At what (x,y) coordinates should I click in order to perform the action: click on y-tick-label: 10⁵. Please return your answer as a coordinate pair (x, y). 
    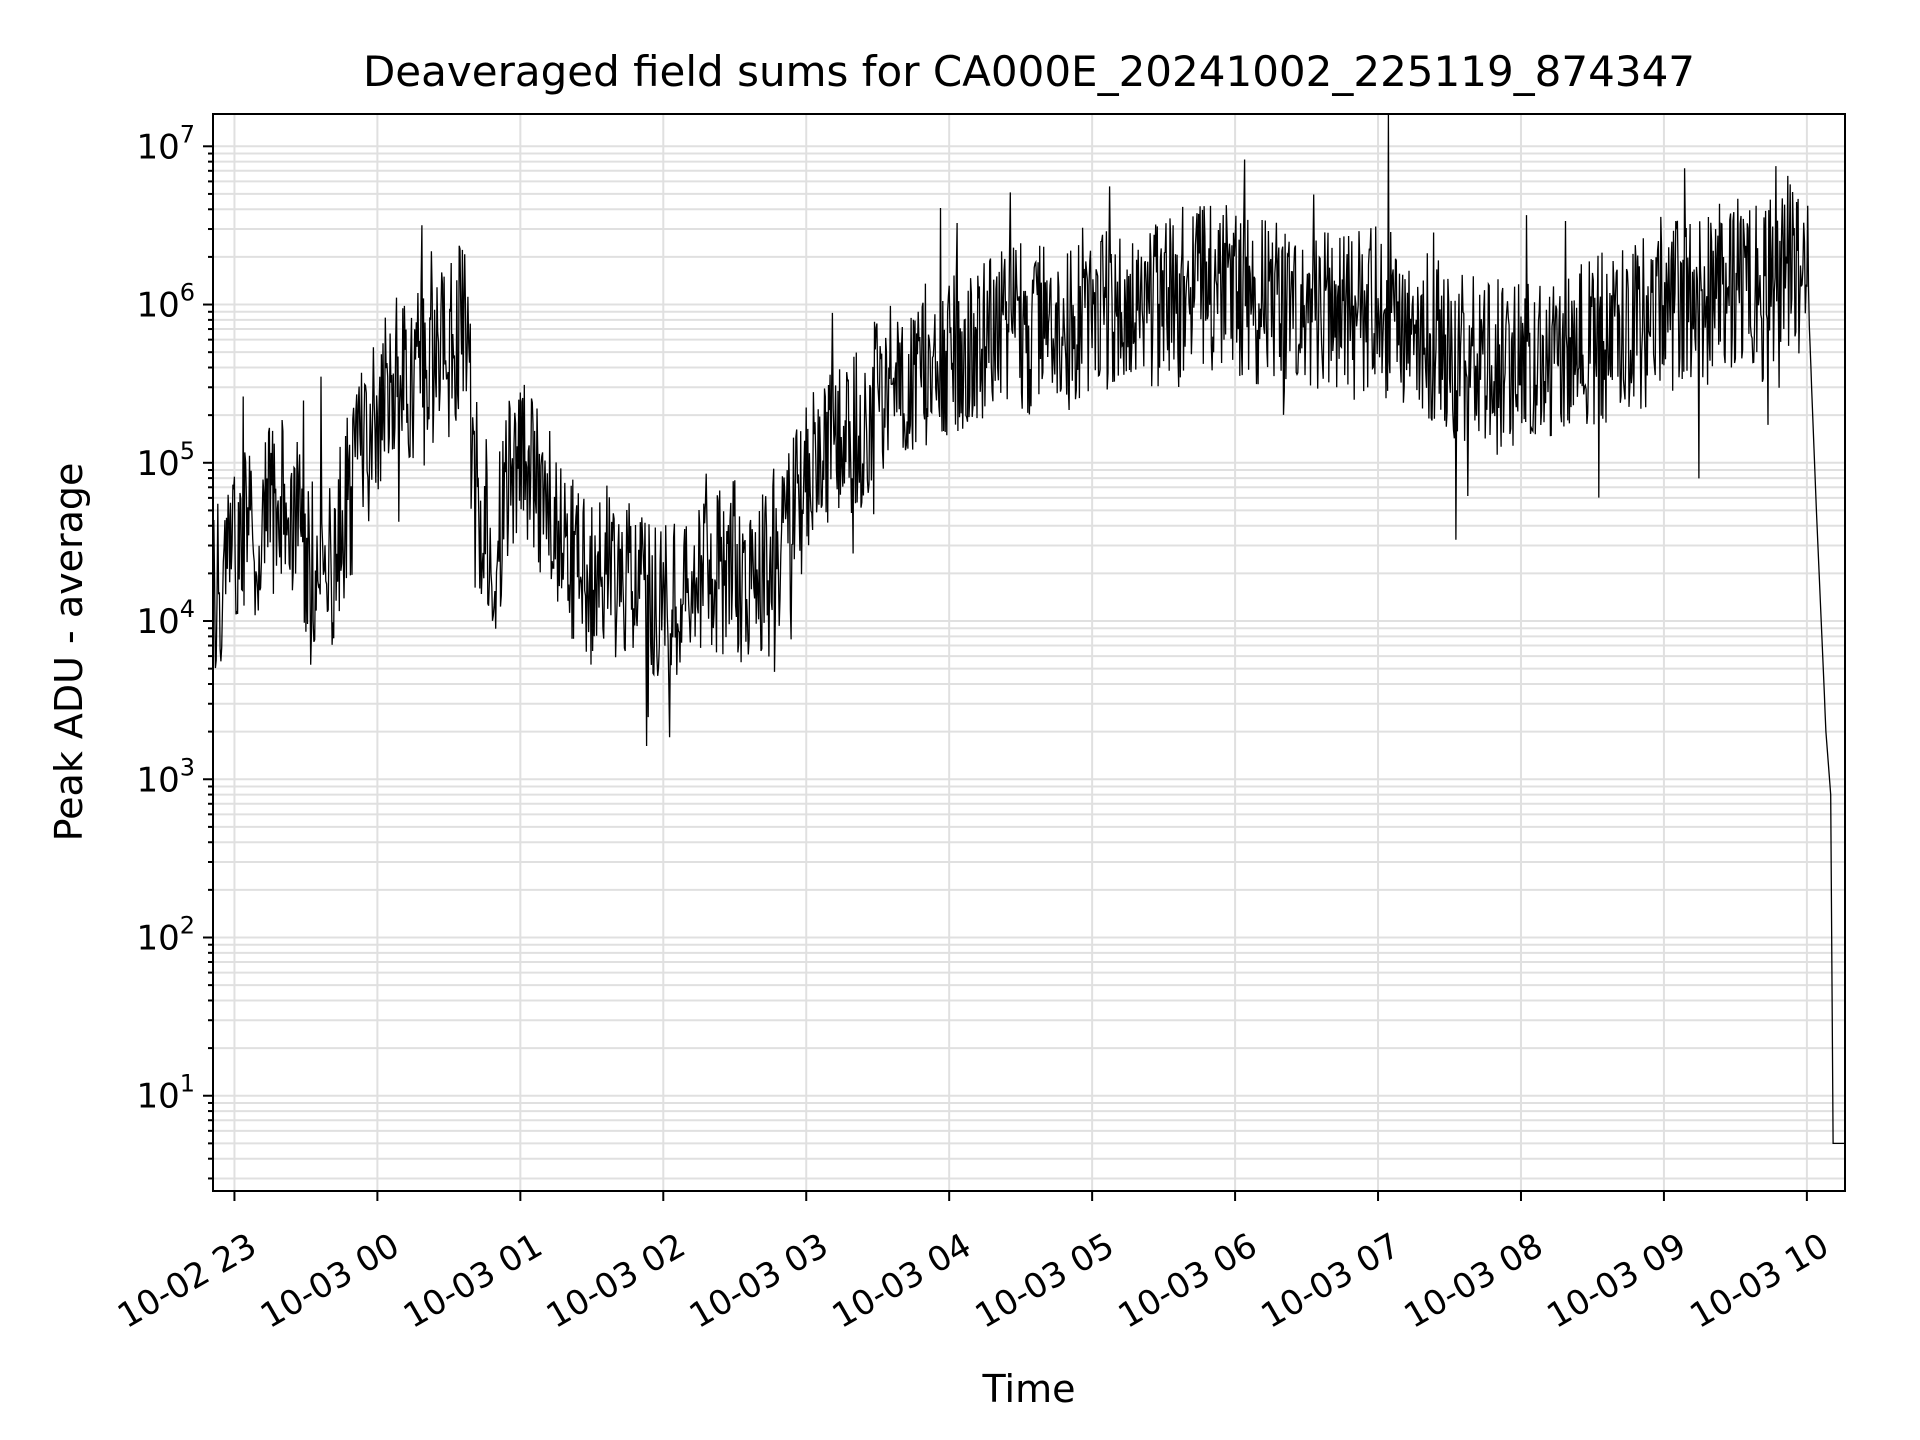
    Looking at the image, I should click on (165, 460).